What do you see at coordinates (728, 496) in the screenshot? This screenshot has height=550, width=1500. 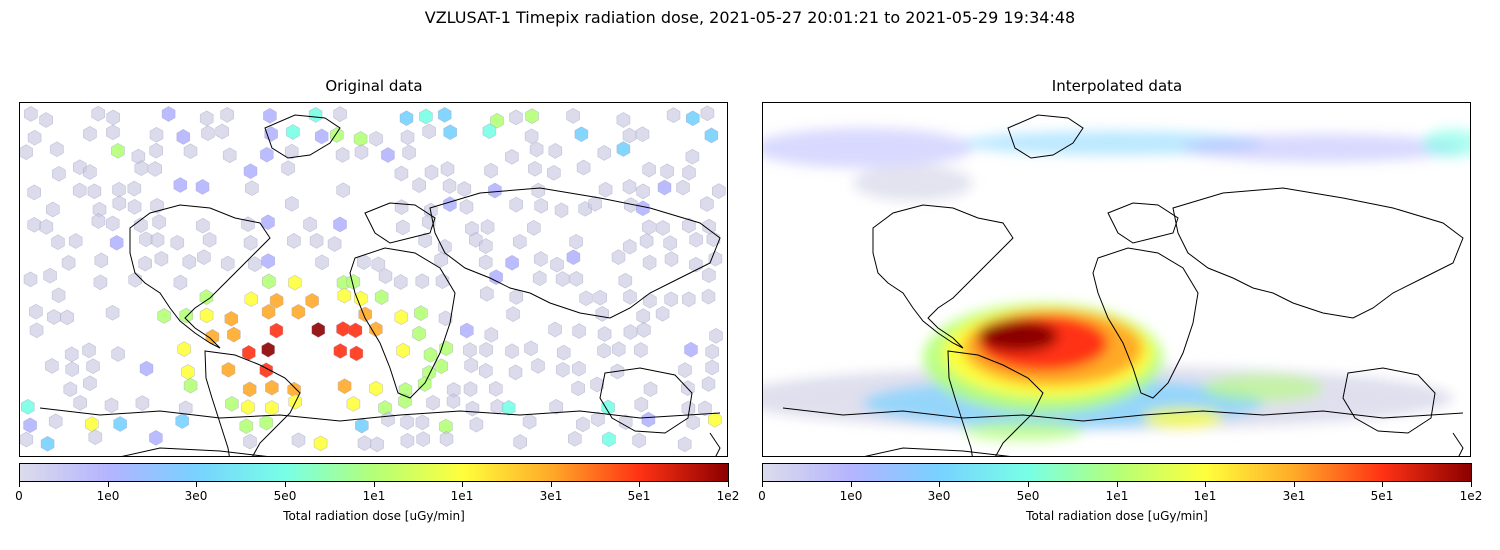 I see `colorbar-tick-label: 1e2` at bounding box center [728, 496].